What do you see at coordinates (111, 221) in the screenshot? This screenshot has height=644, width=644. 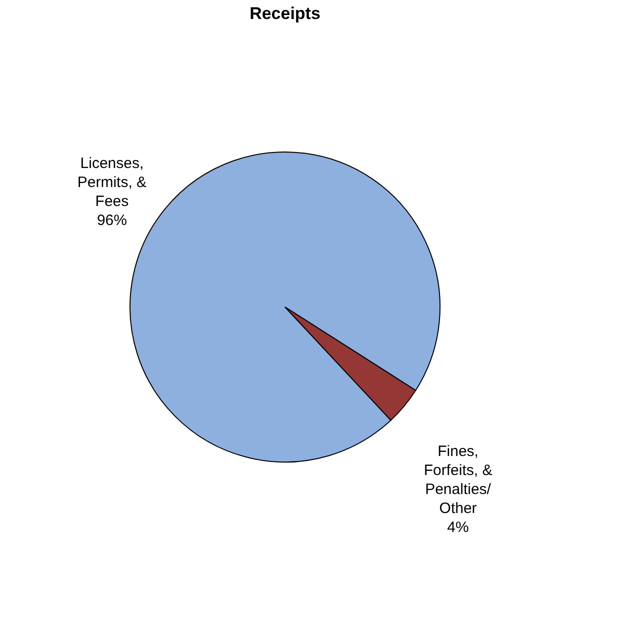 I see `data-label: 96%` at bounding box center [111, 221].